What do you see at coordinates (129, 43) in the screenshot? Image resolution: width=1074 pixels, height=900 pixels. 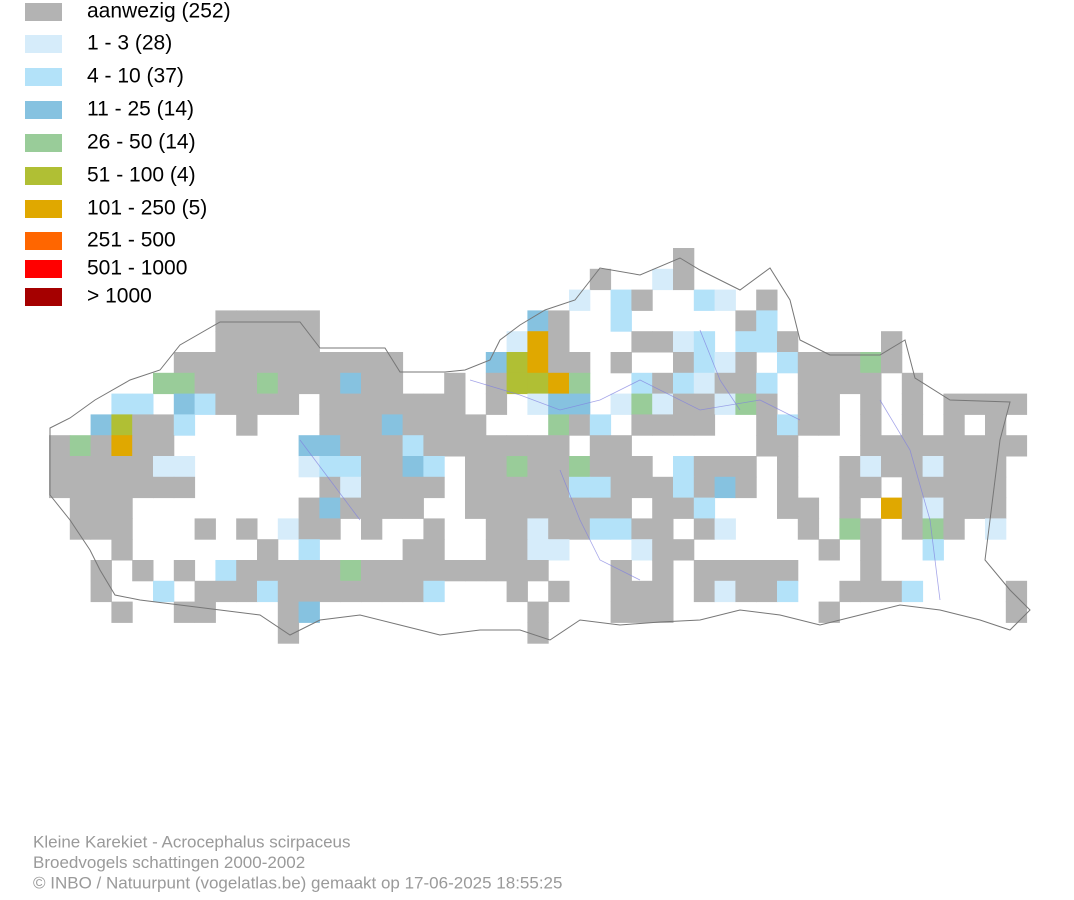 I see `legend-label: 1 - 3 (28)` at bounding box center [129, 43].